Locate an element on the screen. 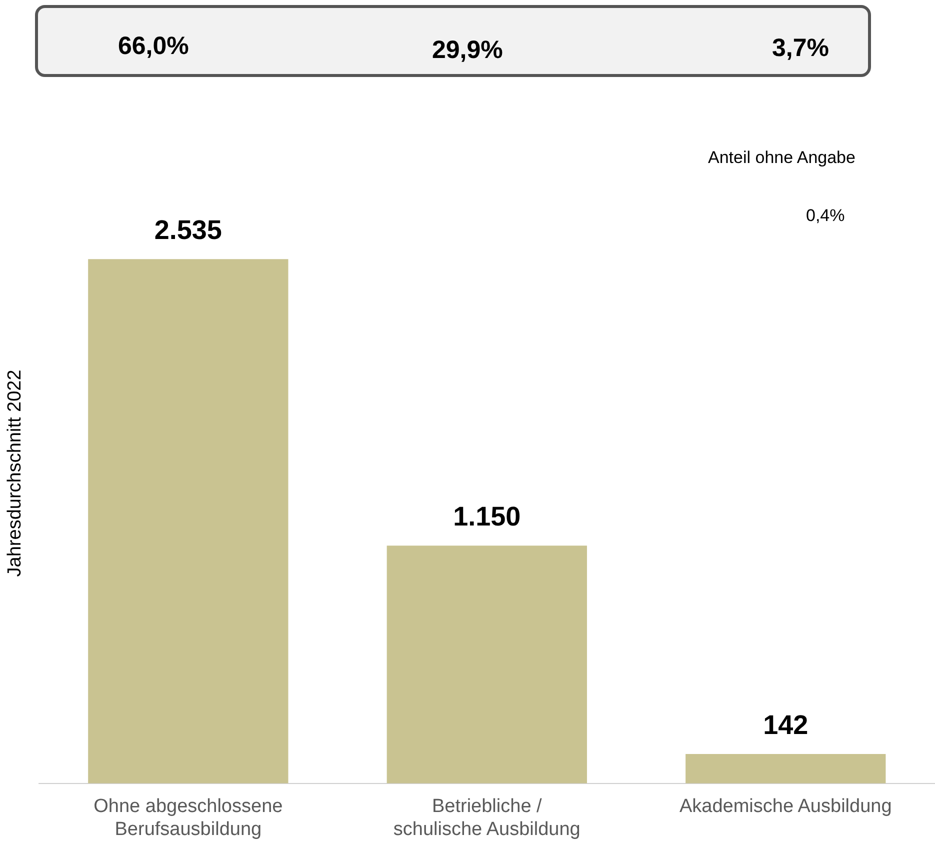  text: 0,4% is located at coordinates (825, 216).